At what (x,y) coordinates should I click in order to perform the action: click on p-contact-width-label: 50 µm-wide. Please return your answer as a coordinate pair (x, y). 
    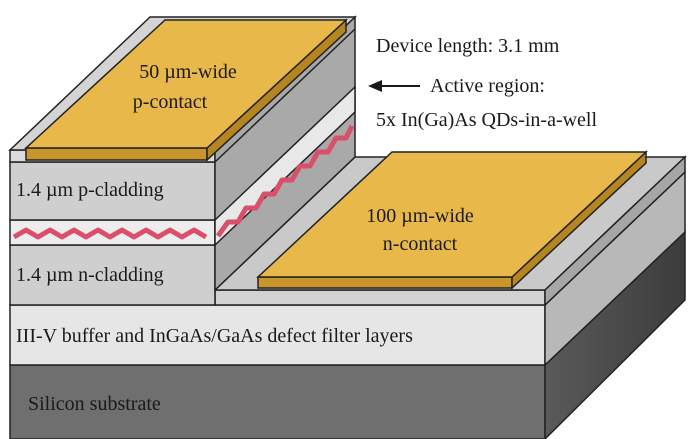
    Looking at the image, I should click on (188, 72).